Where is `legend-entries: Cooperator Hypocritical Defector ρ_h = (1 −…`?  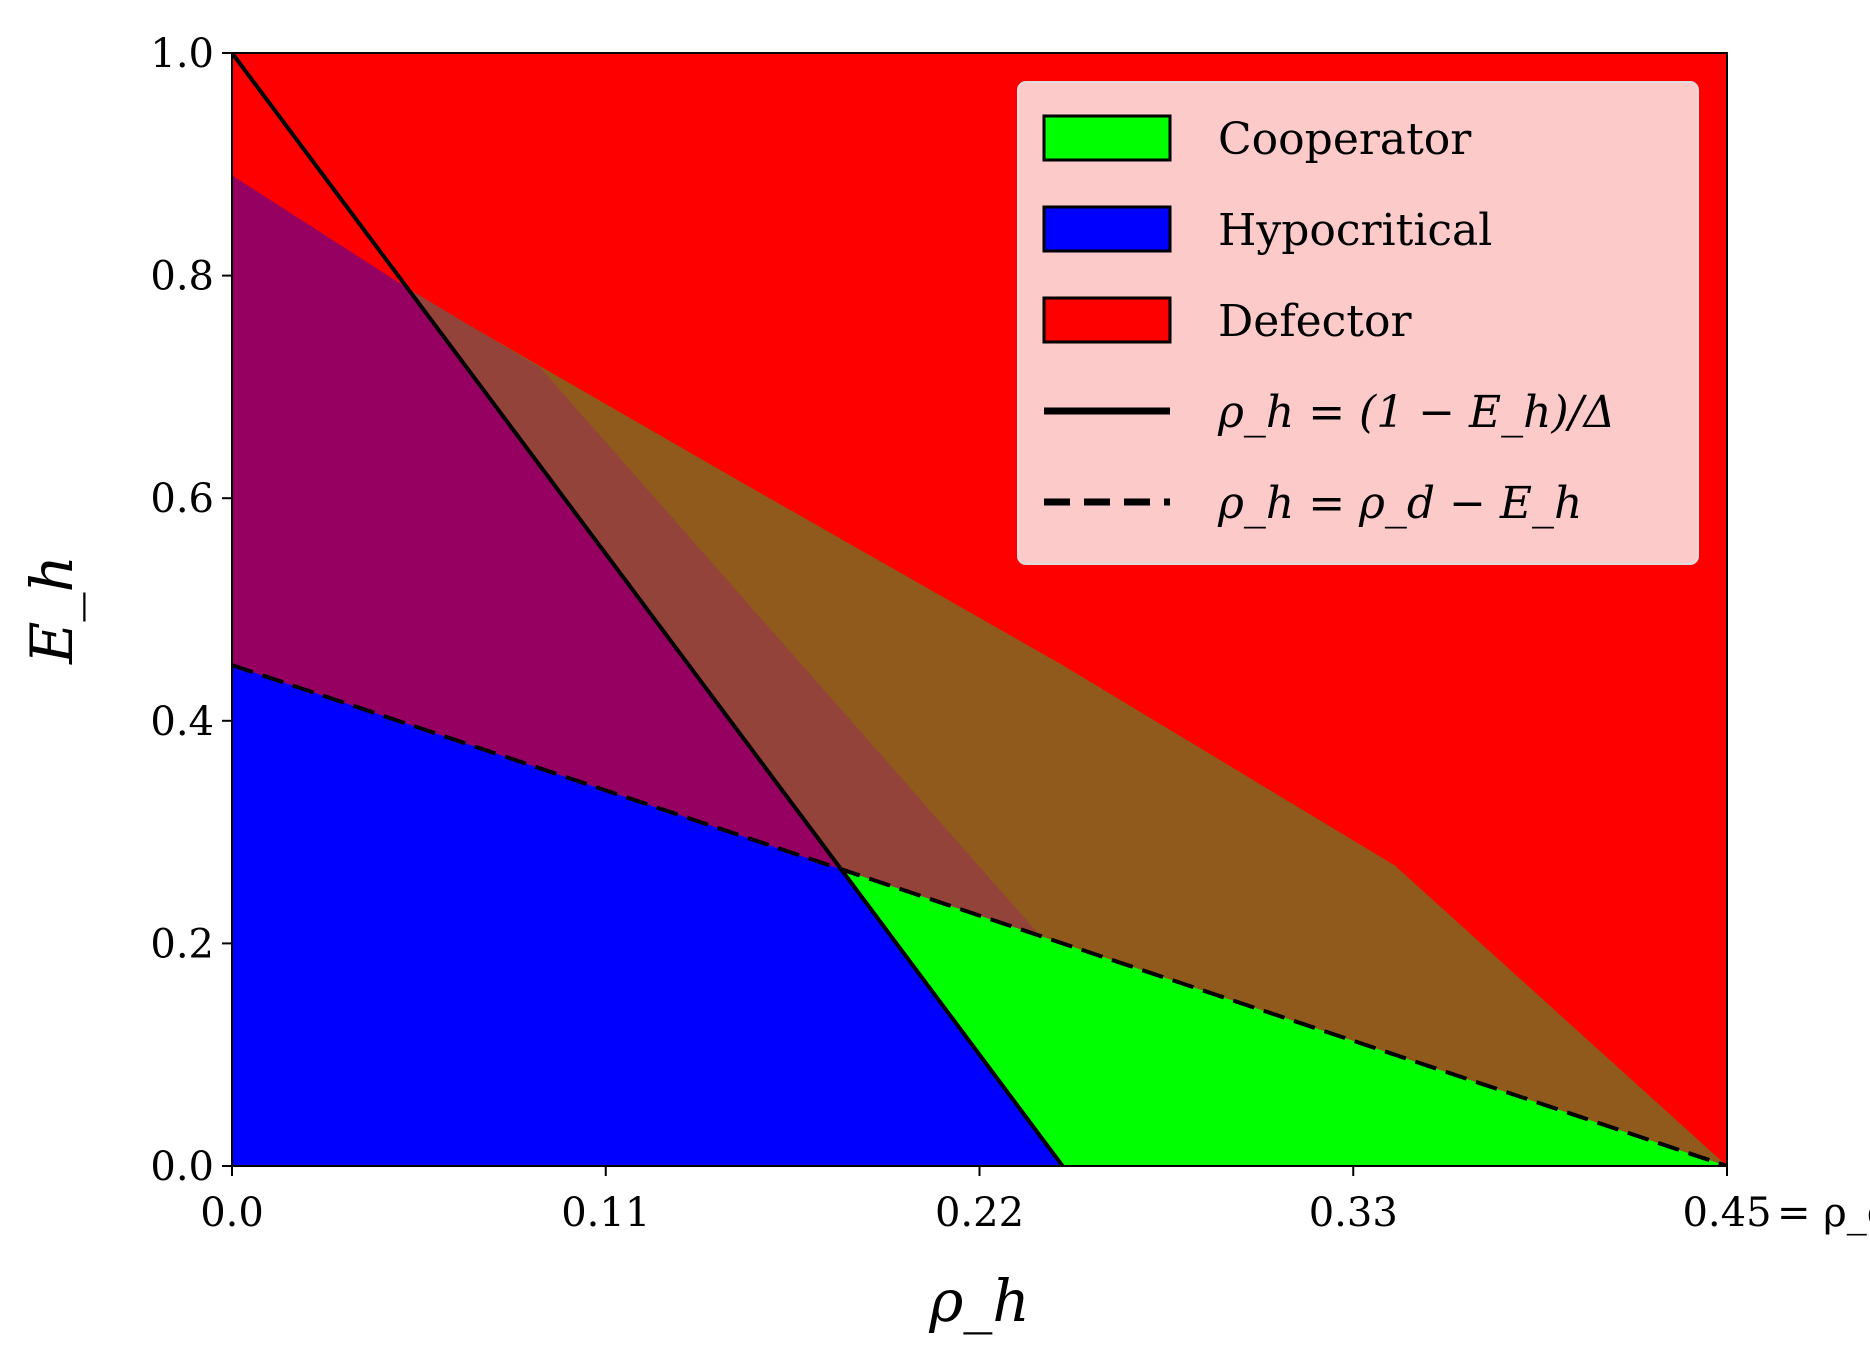
legend-entries: Cooperator Hypocritical Defector ρ_h = (1 −… is located at coordinates (1328, 321).